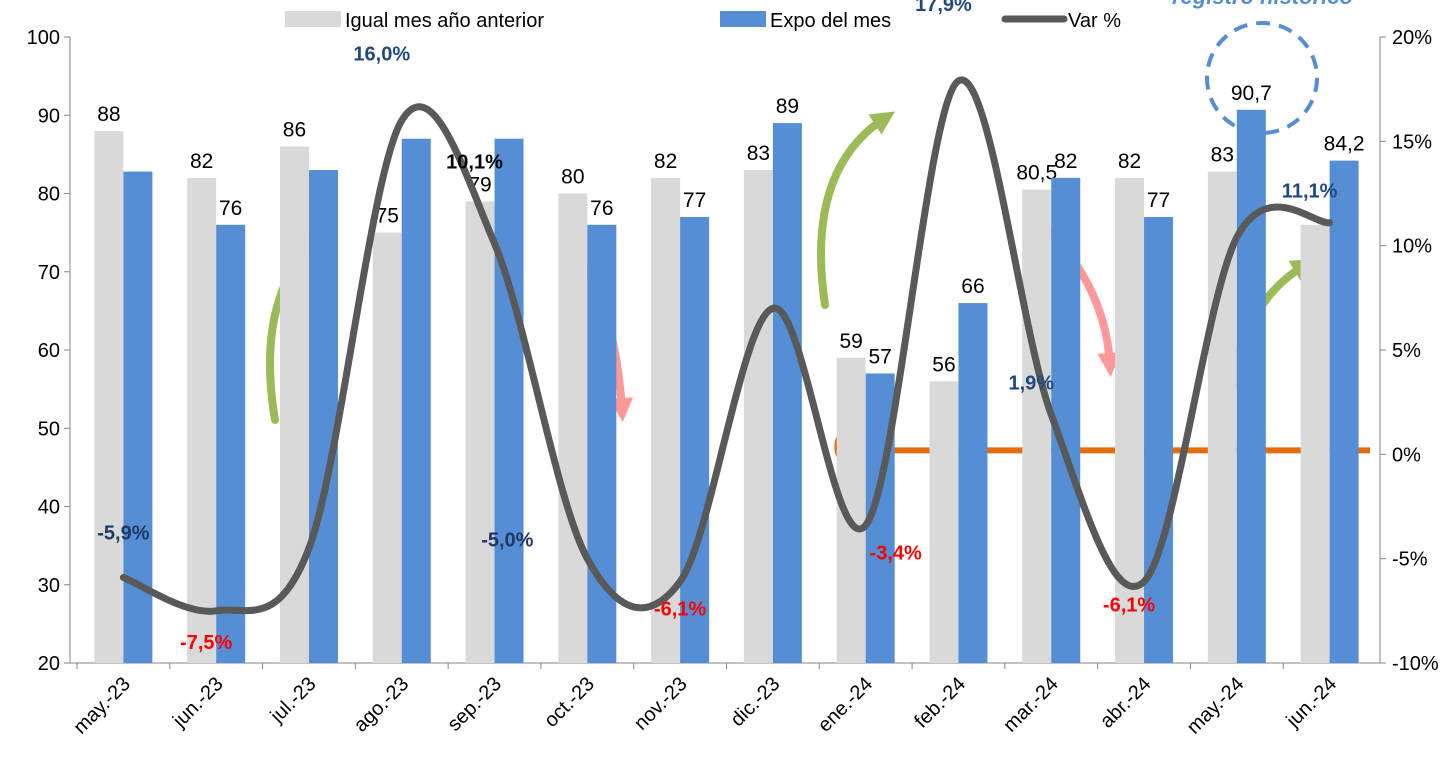 The height and width of the screenshot is (760, 1455). What do you see at coordinates (1312, 703) in the screenshot?
I see `x-tick-label: jun.-24` at bounding box center [1312, 703].